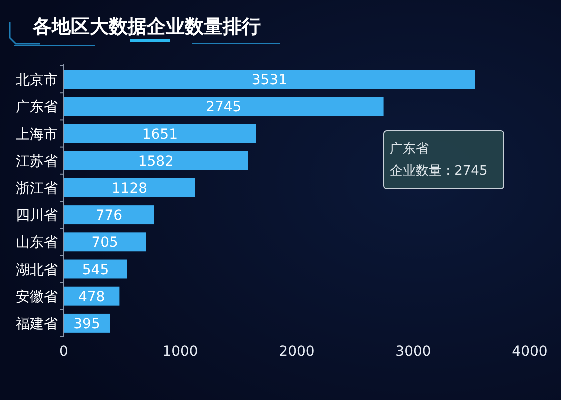  Describe the element at coordinates (37, 297) in the screenshot. I see `y-tick-label: 安徽省` at that location.